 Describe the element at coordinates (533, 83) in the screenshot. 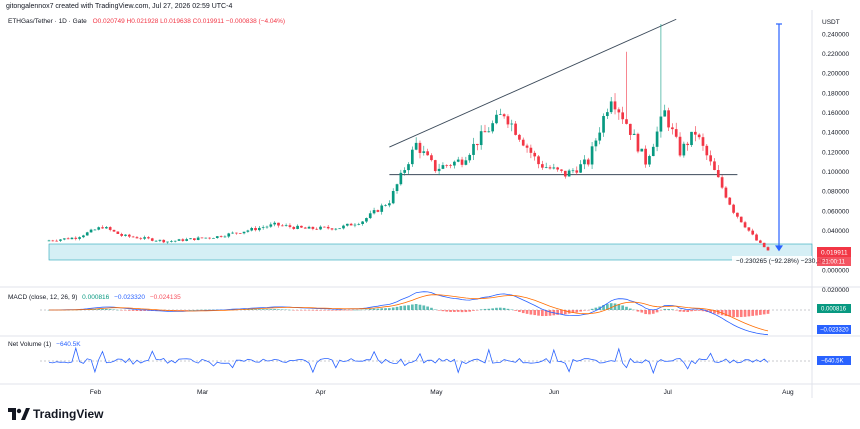

I see `resistance-trendline` at that location.